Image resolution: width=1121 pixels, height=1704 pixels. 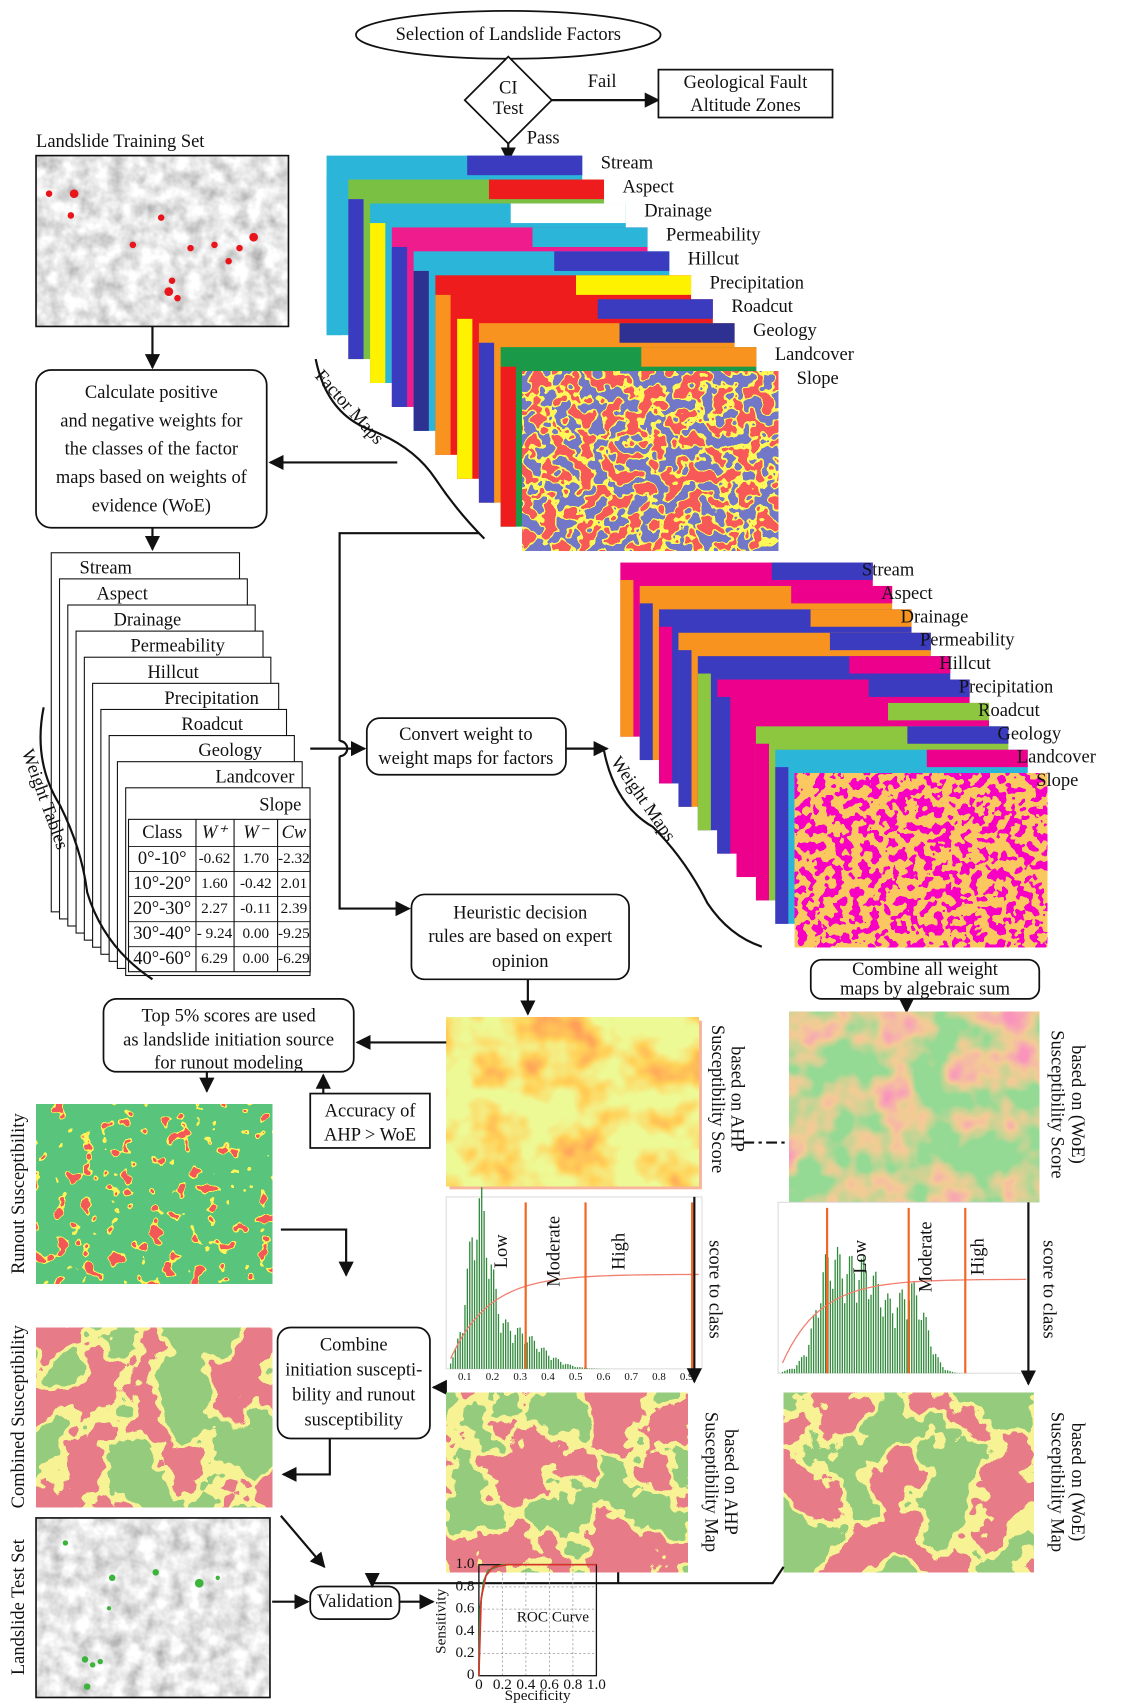 What do you see at coordinates (353, 1419) in the screenshot?
I see `combine-text: susceptibility` at bounding box center [353, 1419].